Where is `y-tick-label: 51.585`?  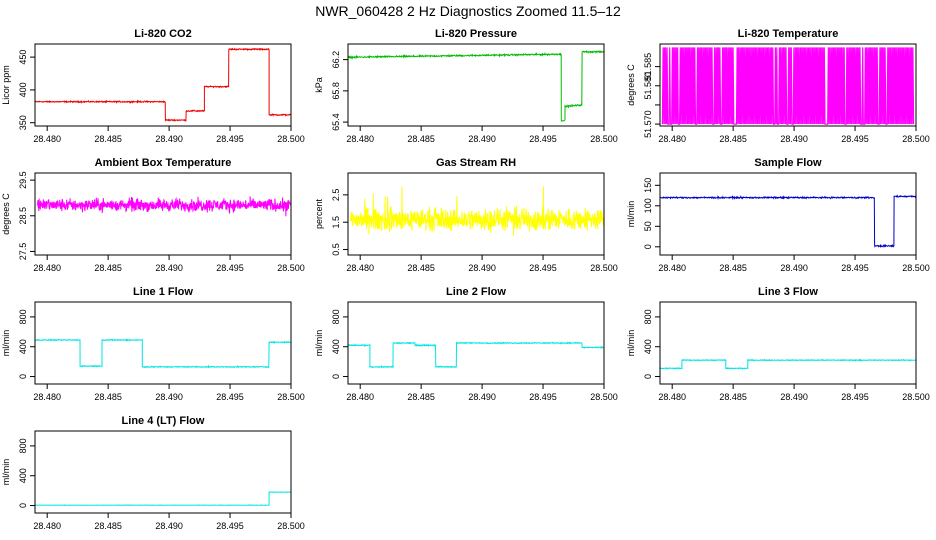
y-tick-label: 51.585 is located at coordinates (648, 67).